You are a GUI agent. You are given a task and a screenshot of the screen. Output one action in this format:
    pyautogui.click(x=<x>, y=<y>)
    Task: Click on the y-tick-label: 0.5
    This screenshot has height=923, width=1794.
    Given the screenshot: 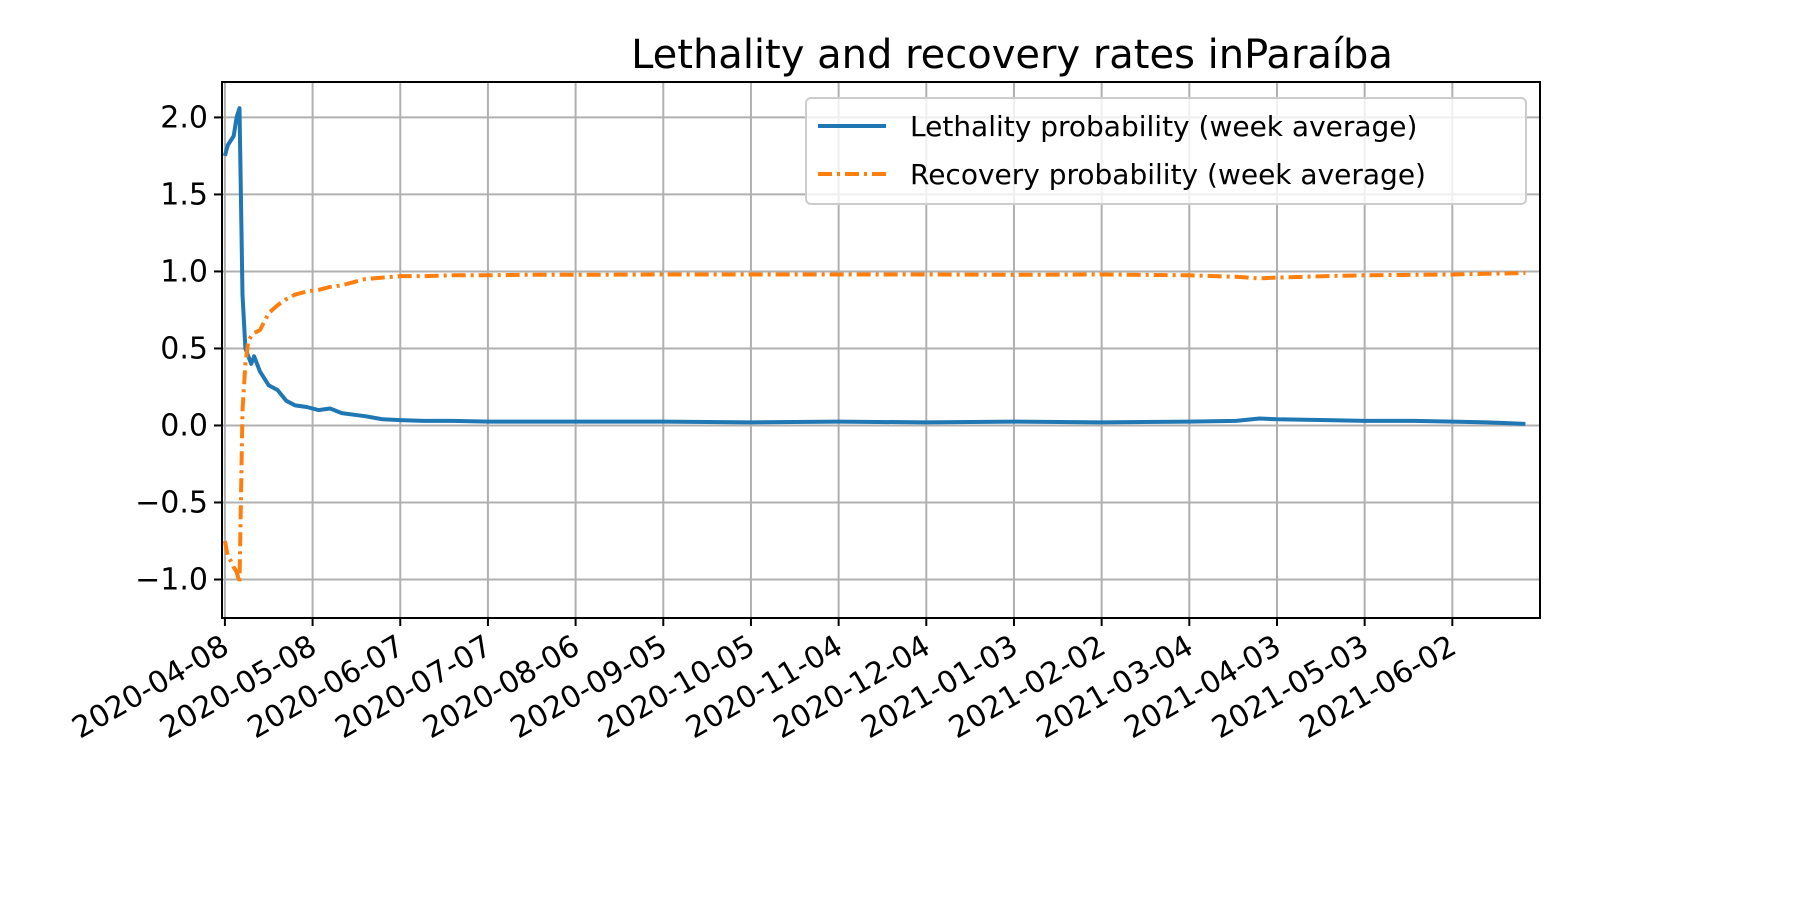 What is the action you would take?
    pyautogui.click(x=184, y=348)
    